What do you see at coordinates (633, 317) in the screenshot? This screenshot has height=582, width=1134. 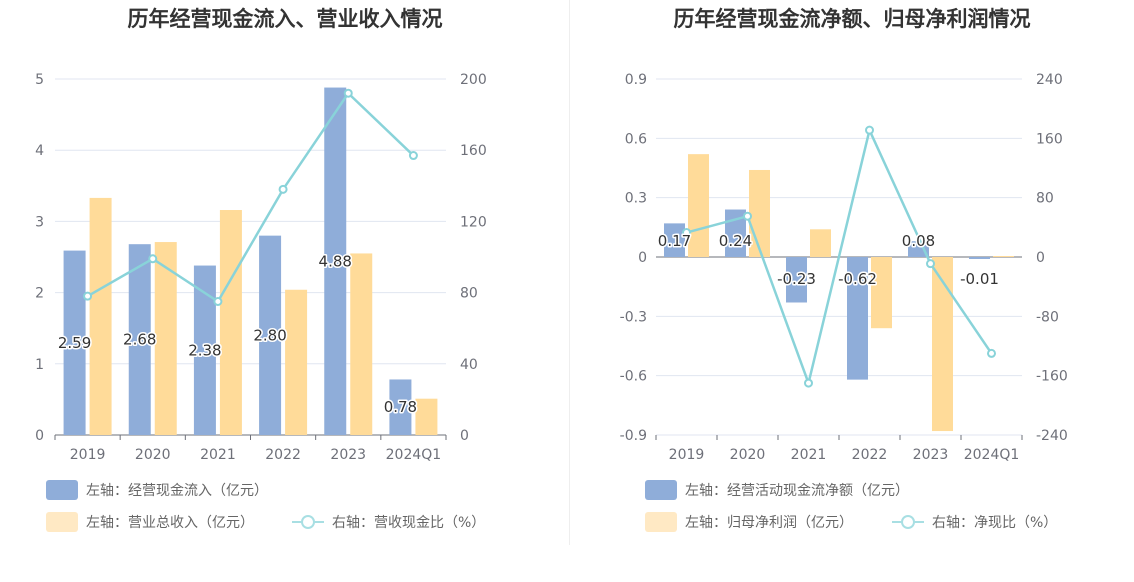 I see `y-left-tick-label: -0.3` at bounding box center [633, 317].